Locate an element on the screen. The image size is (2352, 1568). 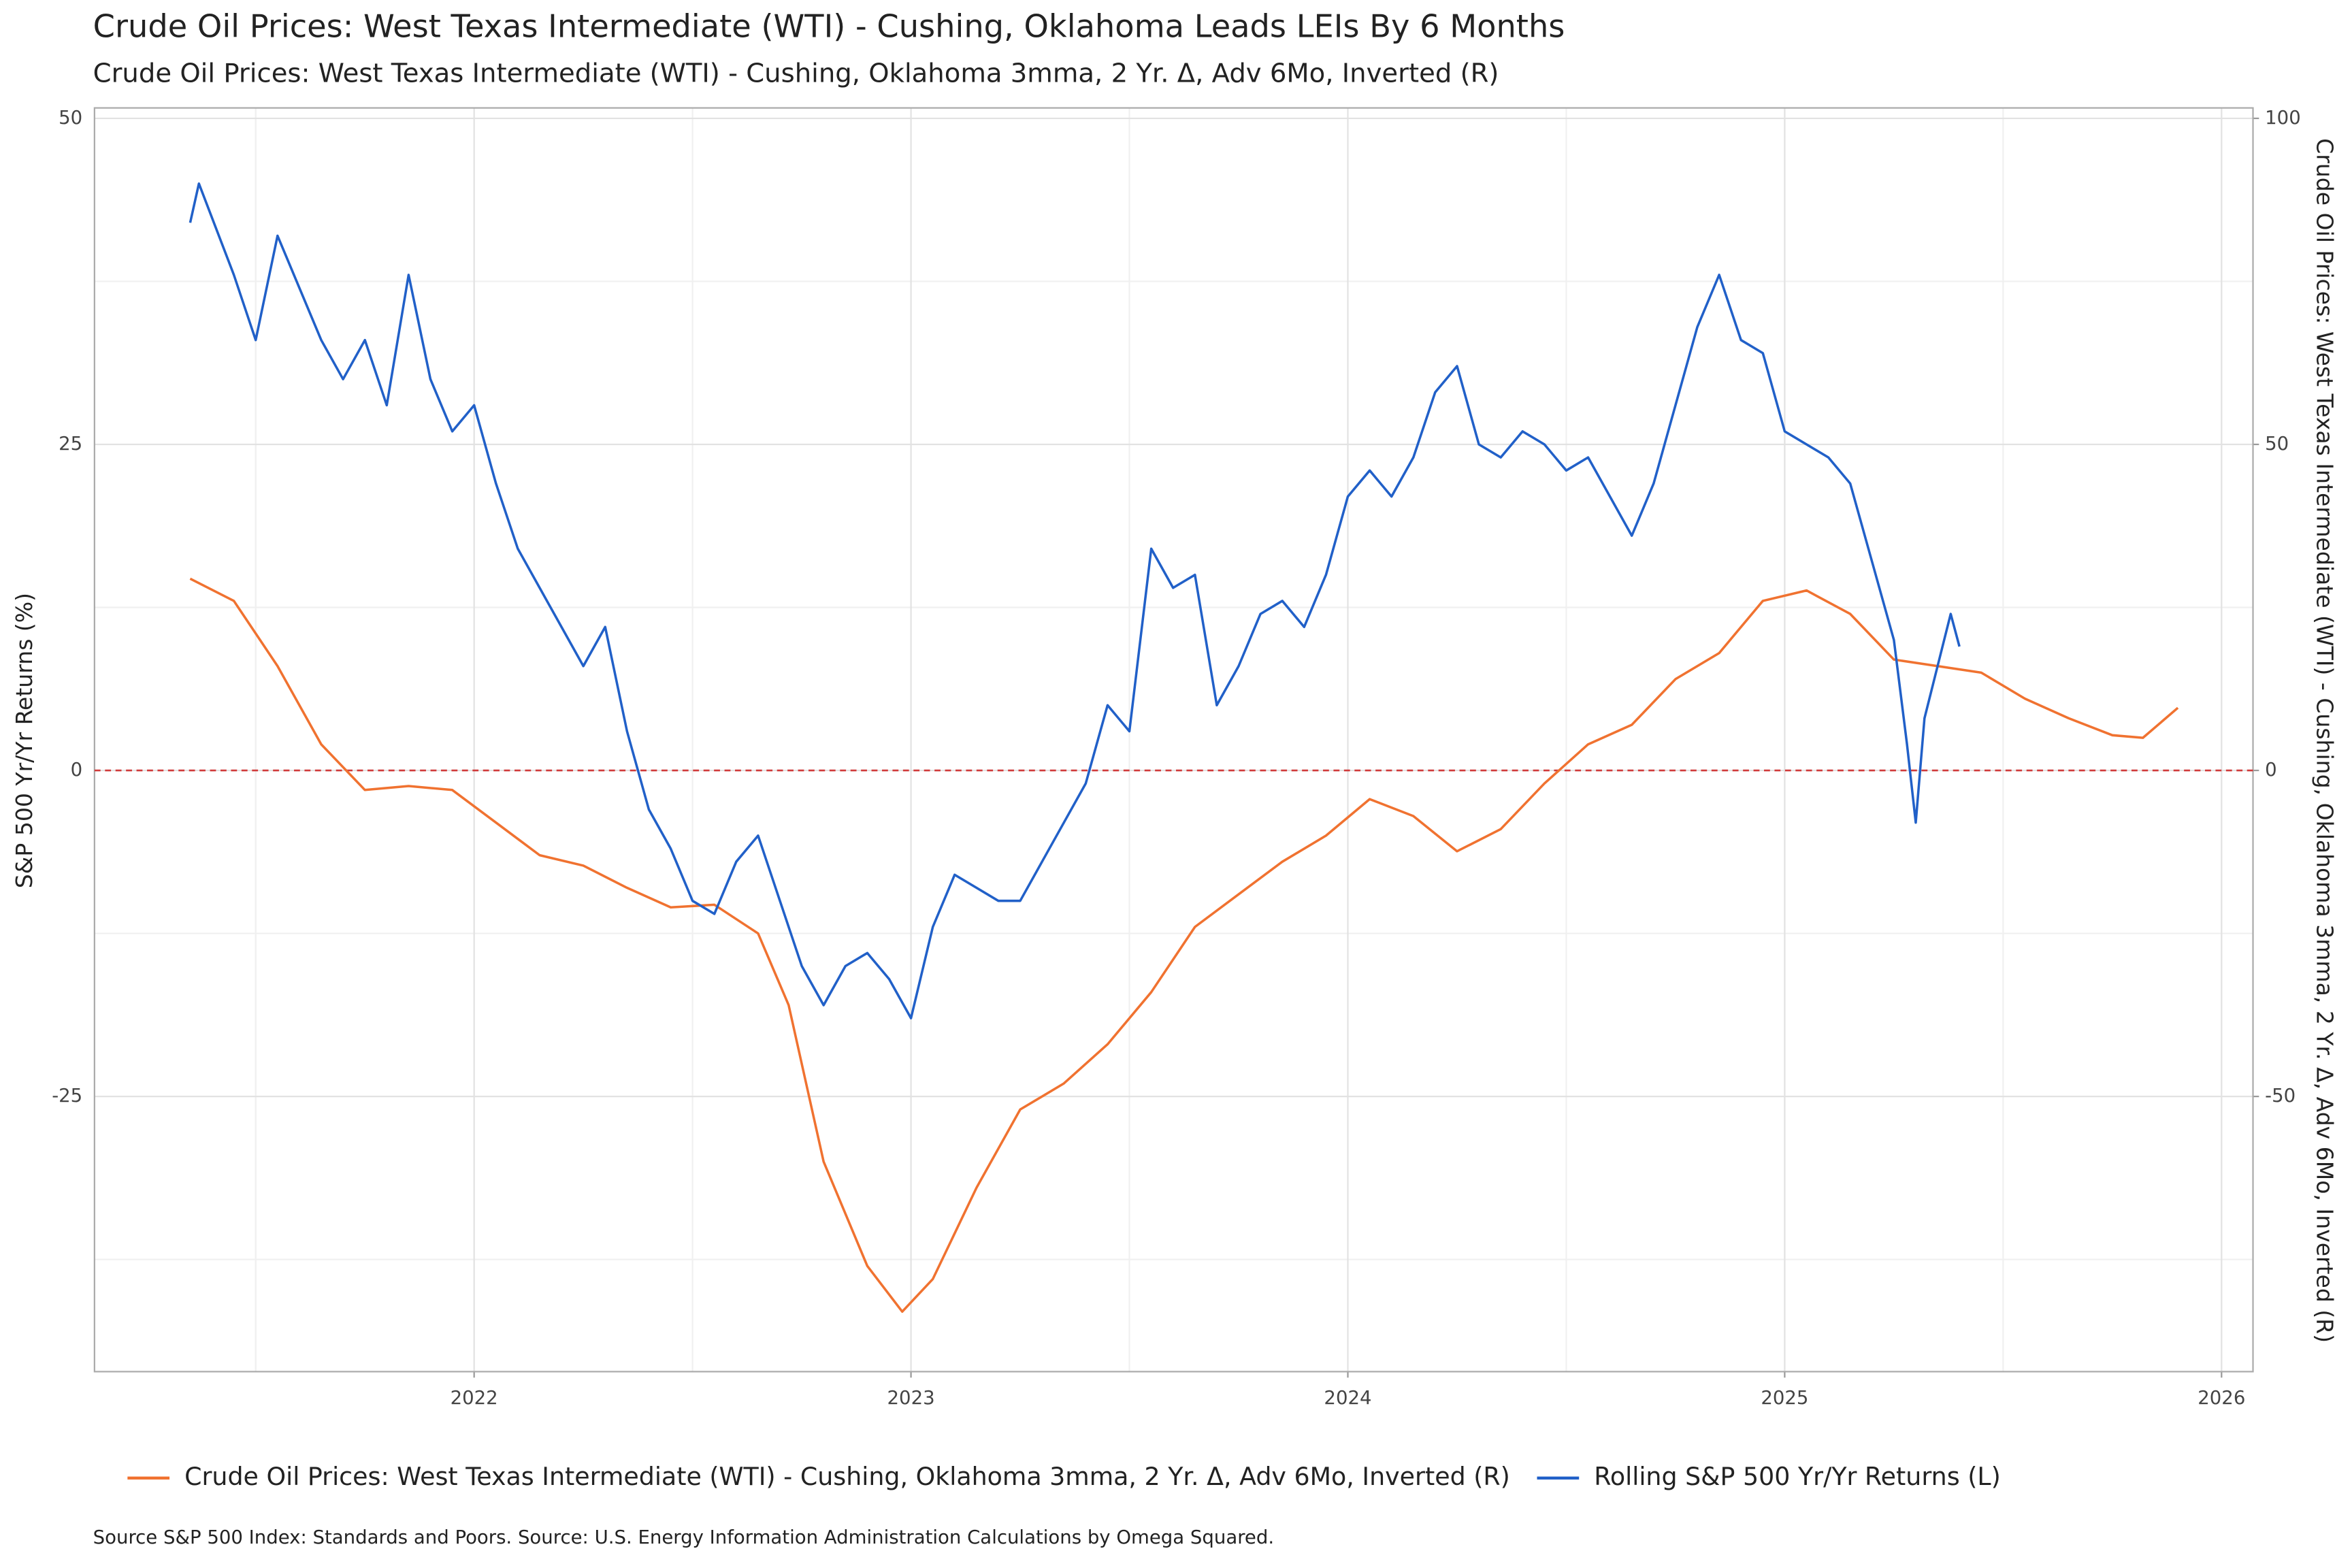
x-tick-label: 2025 is located at coordinates (1784, 1398).